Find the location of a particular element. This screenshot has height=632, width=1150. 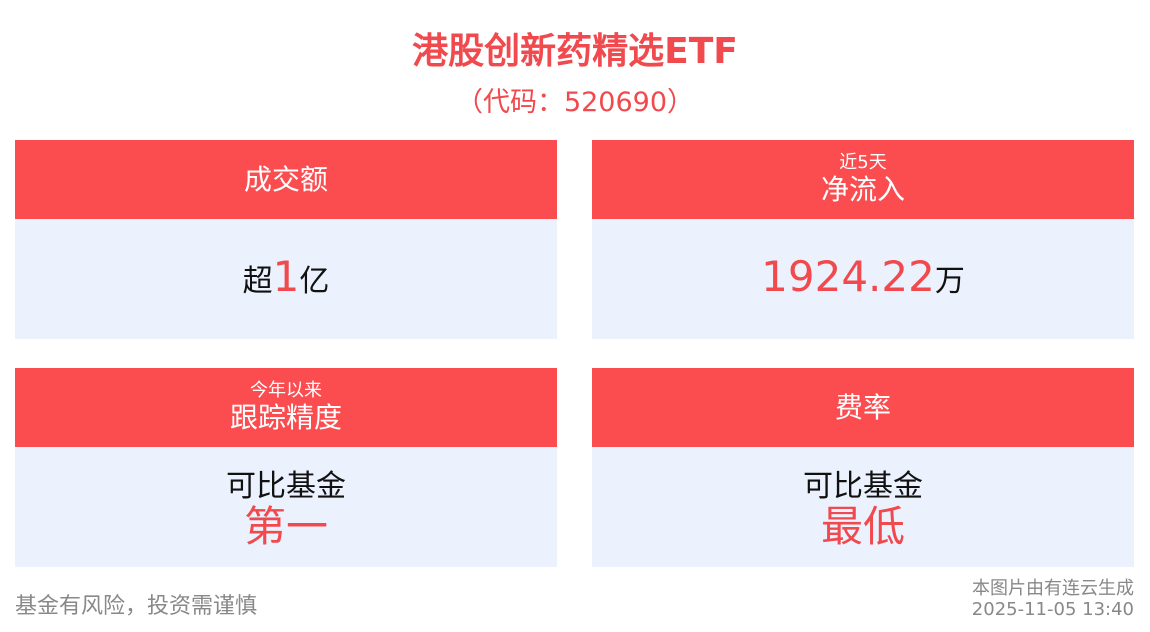

card: 今年以来 跟踪精度 可比基金 第一 is located at coordinates (286, 467).